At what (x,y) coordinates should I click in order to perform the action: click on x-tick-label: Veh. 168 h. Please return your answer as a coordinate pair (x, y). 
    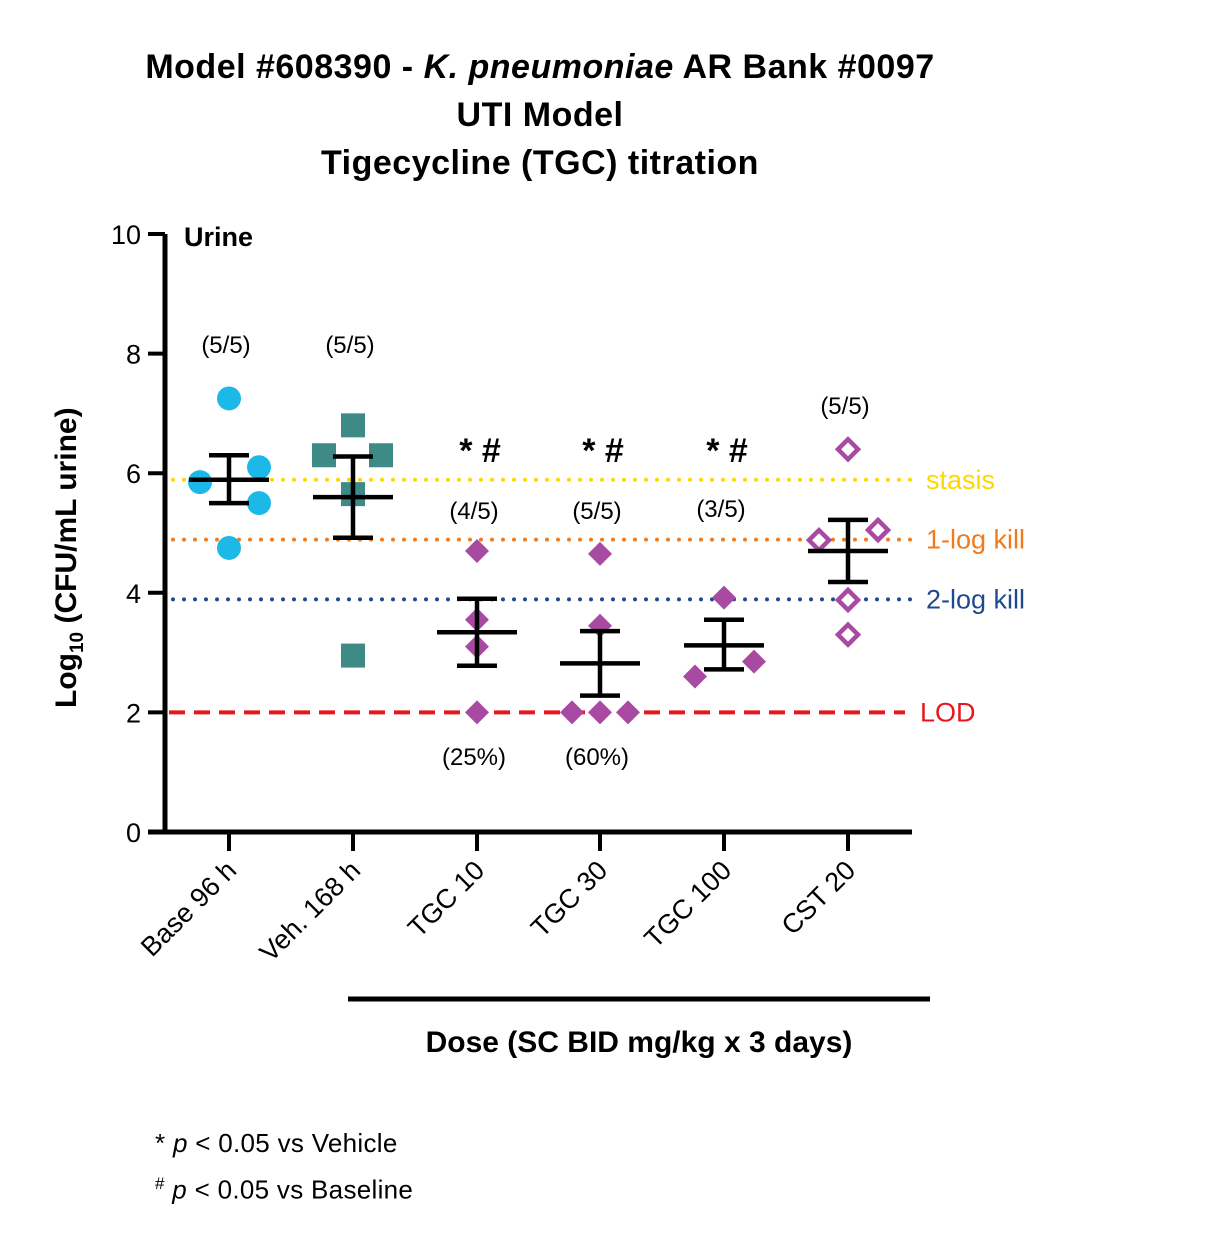
    Looking at the image, I should click on (310, 911).